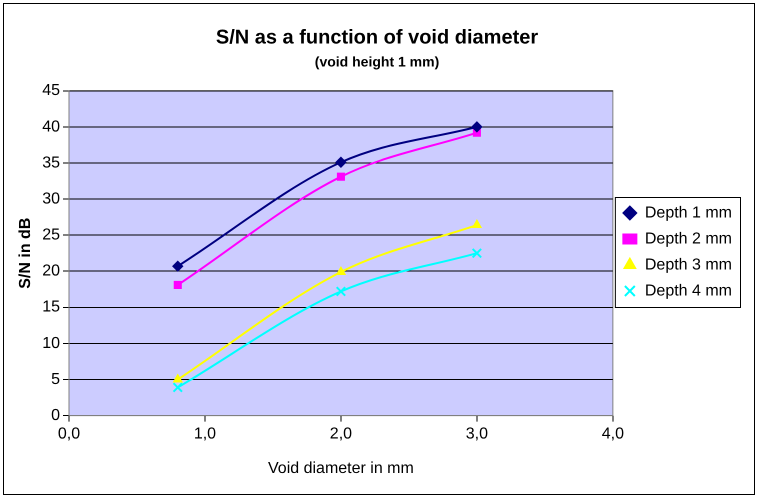  I want to click on y-tick-label: 20, so click(51, 271).